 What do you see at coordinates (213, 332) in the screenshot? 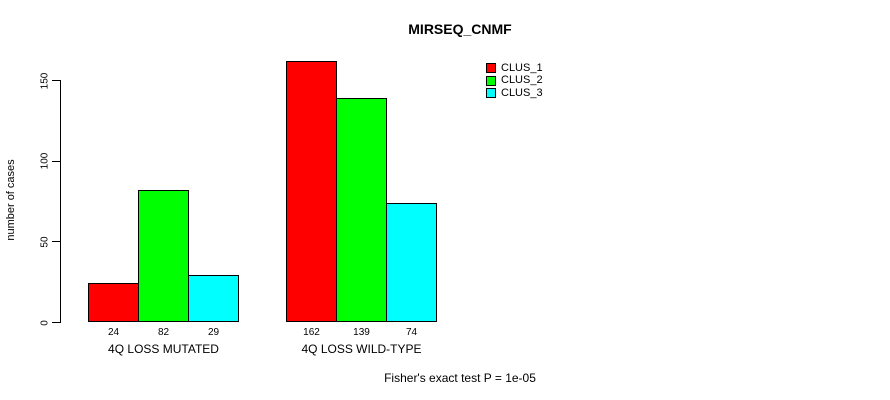
I see `bar-value-label: 29` at bounding box center [213, 332].